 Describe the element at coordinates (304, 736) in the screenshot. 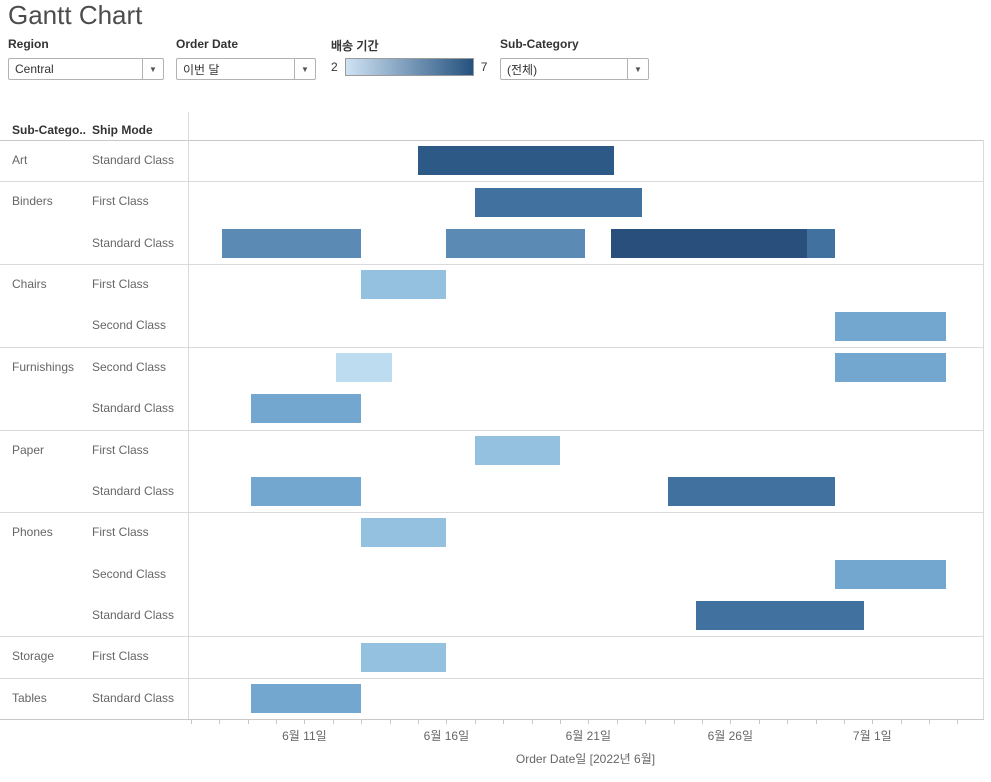

I see `axis-tick-label: 6월 11일` at that location.